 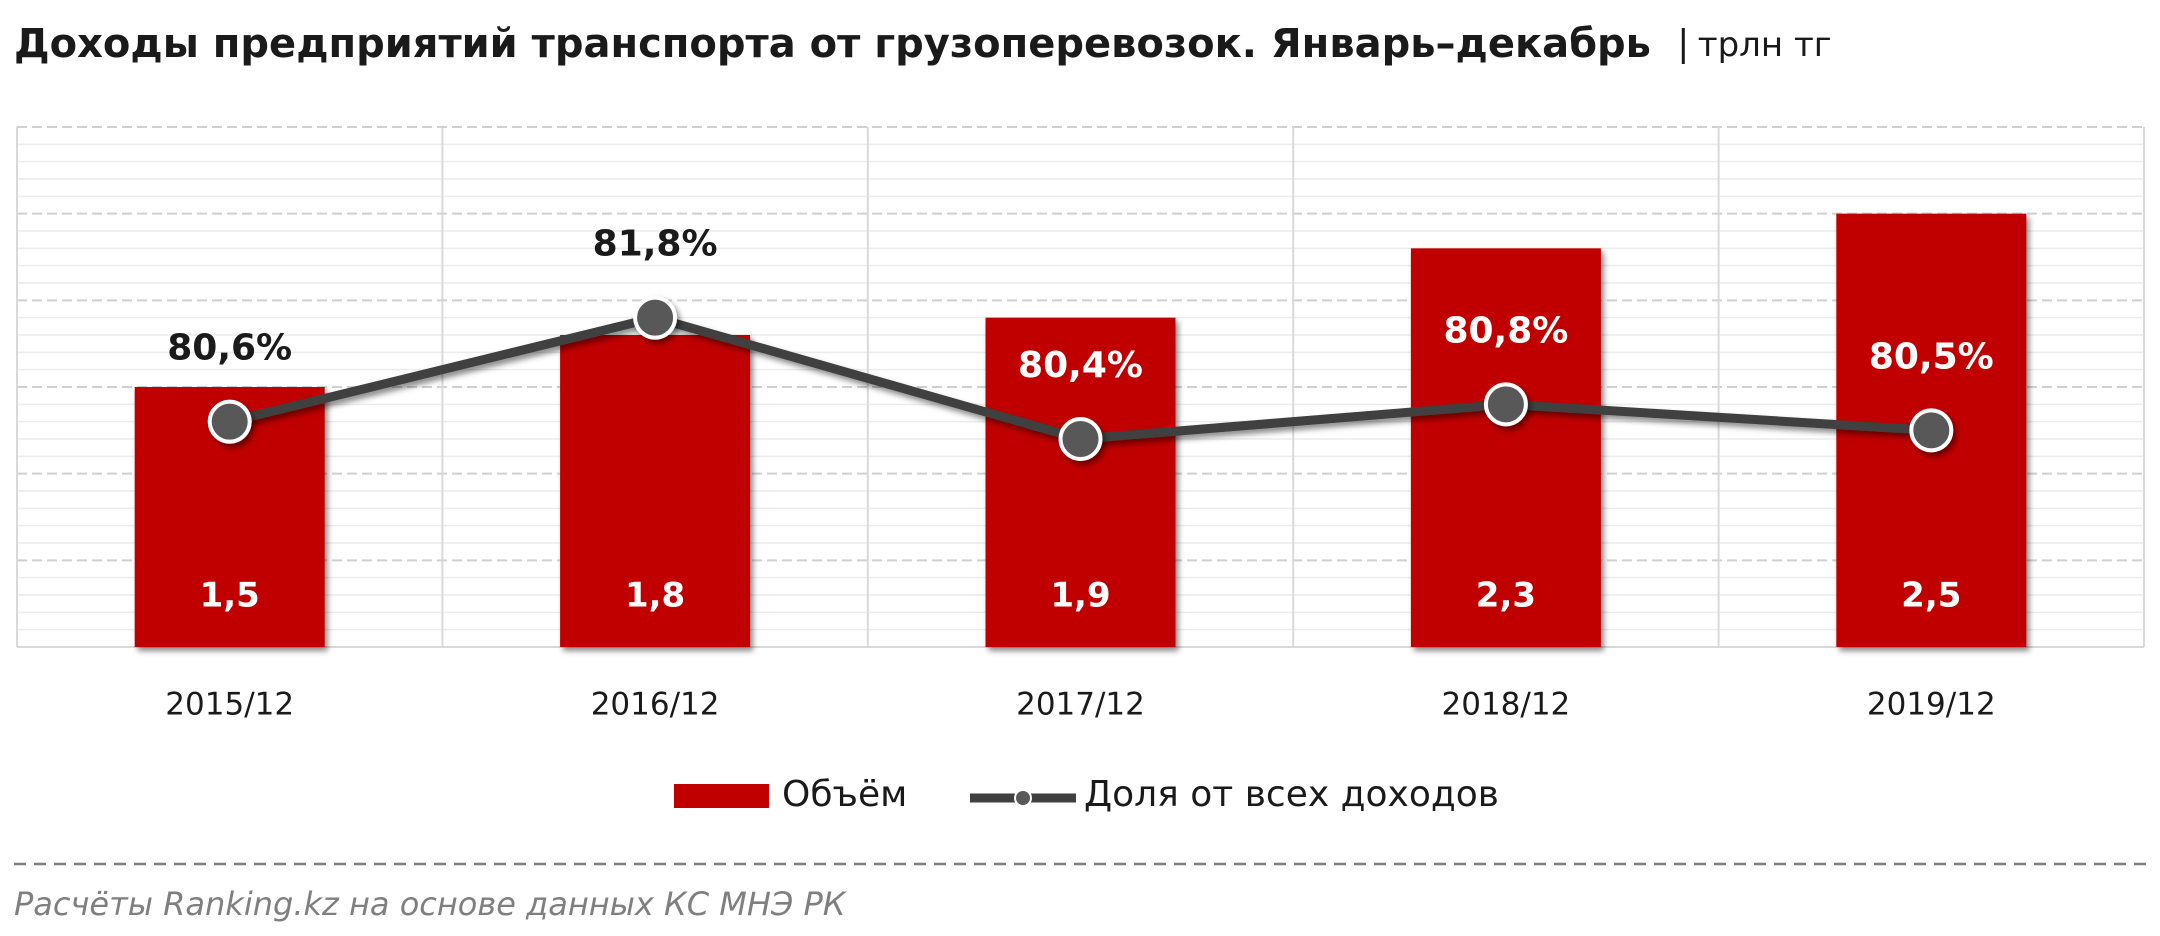 What do you see at coordinates (1931, 705) in the screenshot?
I see `x-tick-label: 2019/12` at bounding box center [1931, 705].